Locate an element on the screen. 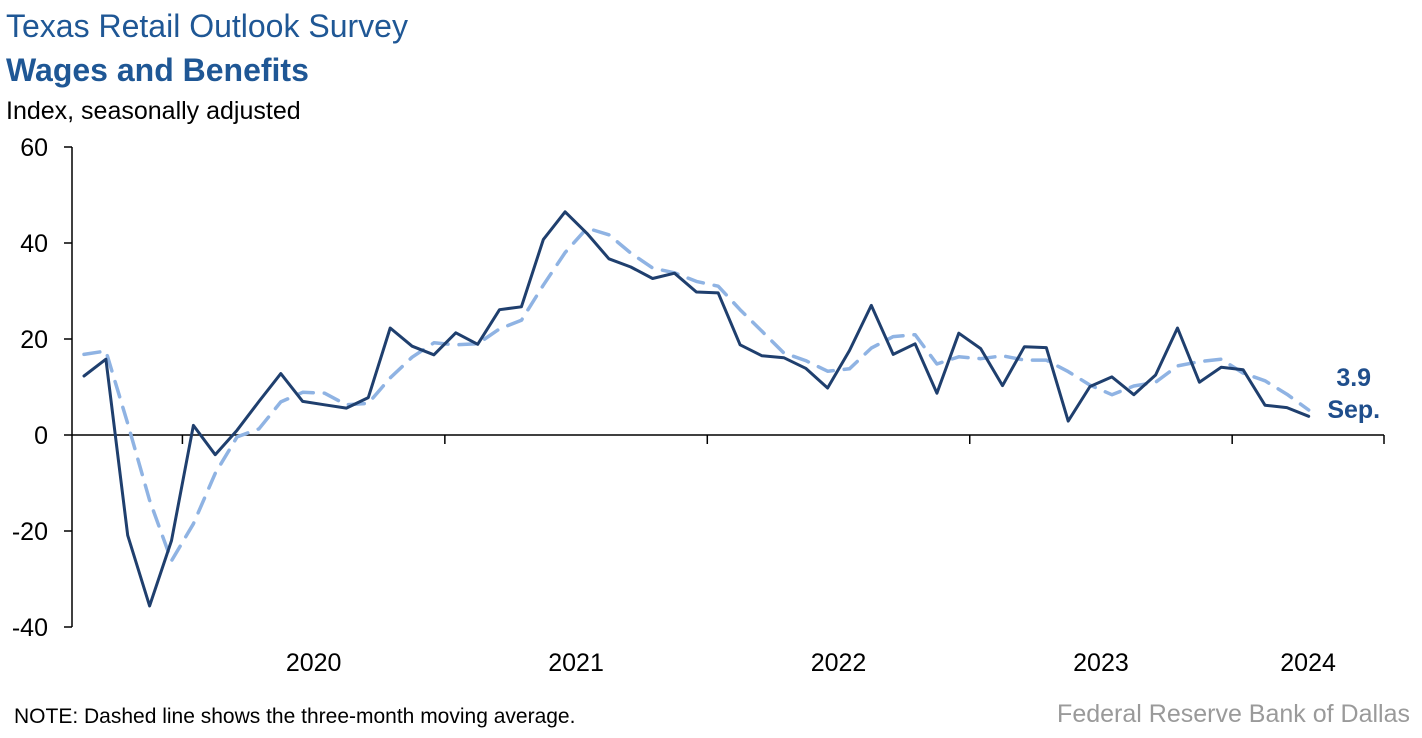  x-tick-label: 2020 is located at coordinates (314, 663).